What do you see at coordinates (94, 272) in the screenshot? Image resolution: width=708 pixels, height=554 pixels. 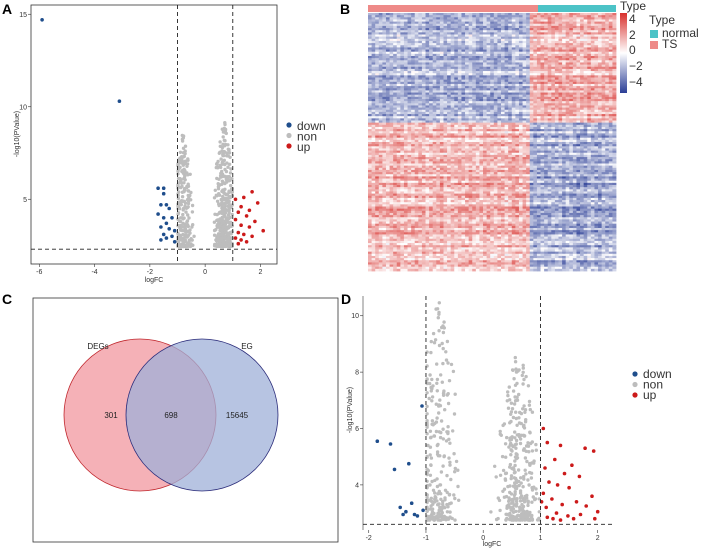 I see `x-tick-label: -4` at bounding box center [94, 272].